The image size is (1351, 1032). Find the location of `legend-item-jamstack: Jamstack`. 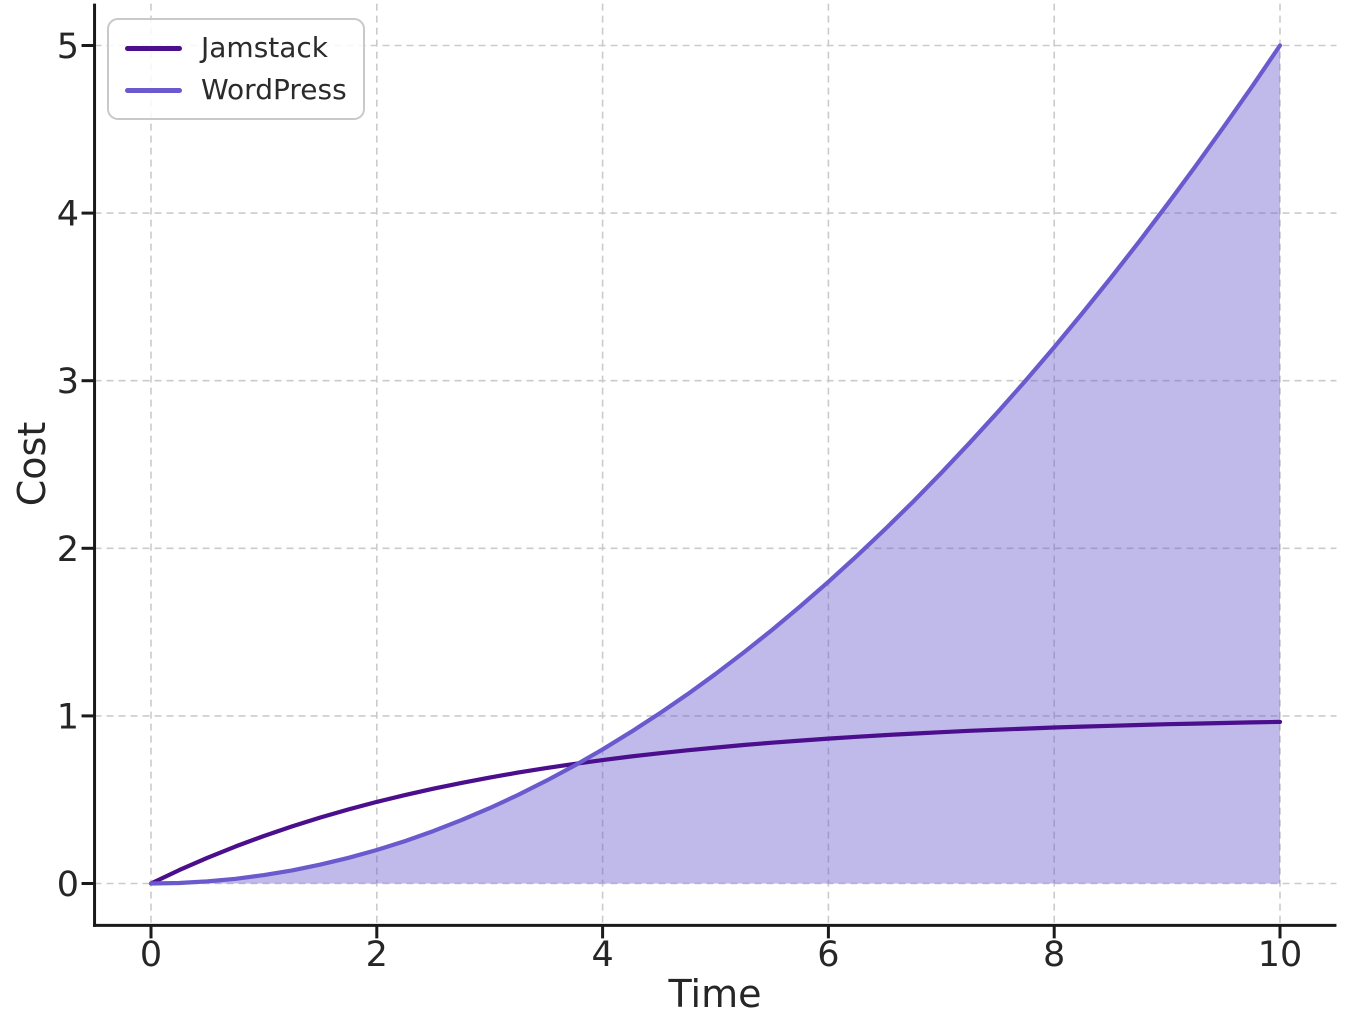

legend-item-jamstack: Jamstack is located at coordinates (236, 48).